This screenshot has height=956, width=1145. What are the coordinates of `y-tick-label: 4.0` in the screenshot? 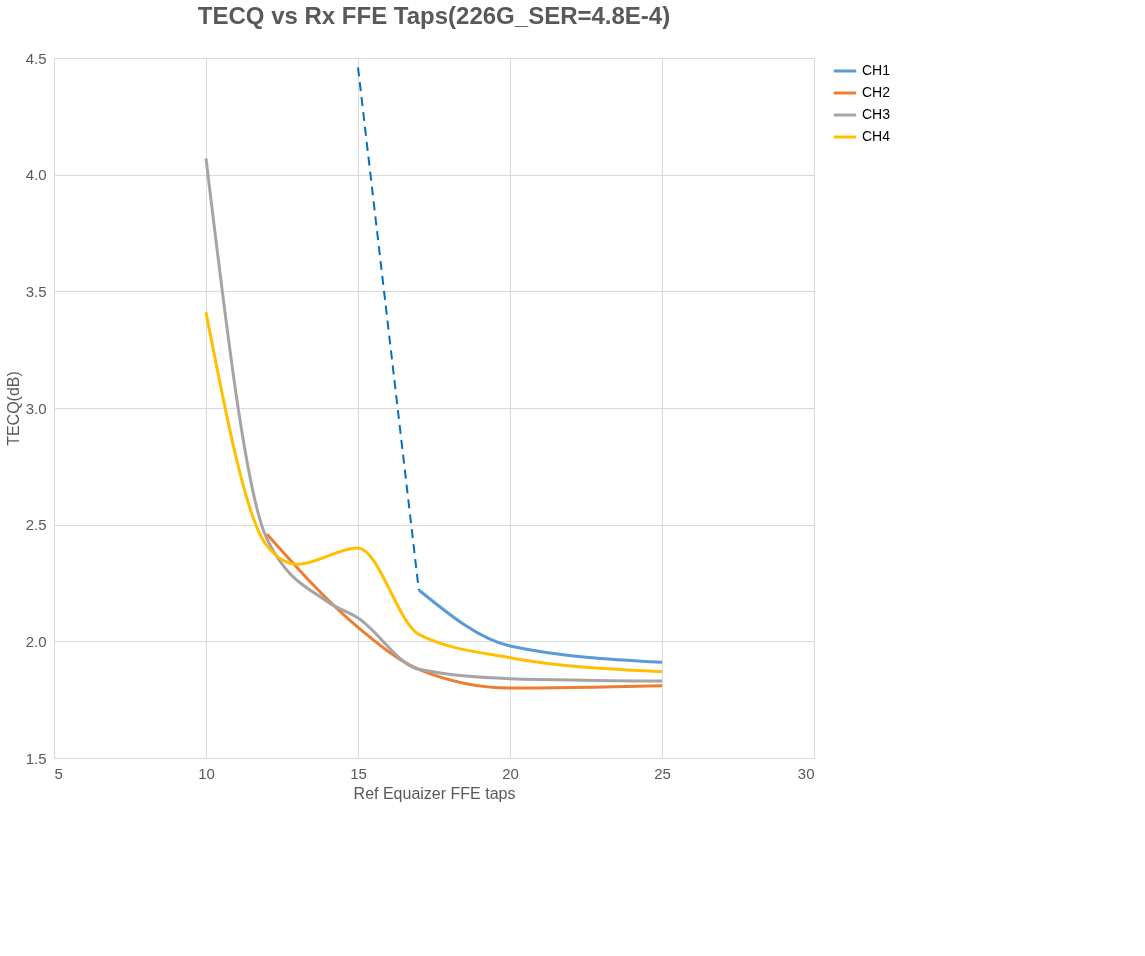 It's located at (36, 175).